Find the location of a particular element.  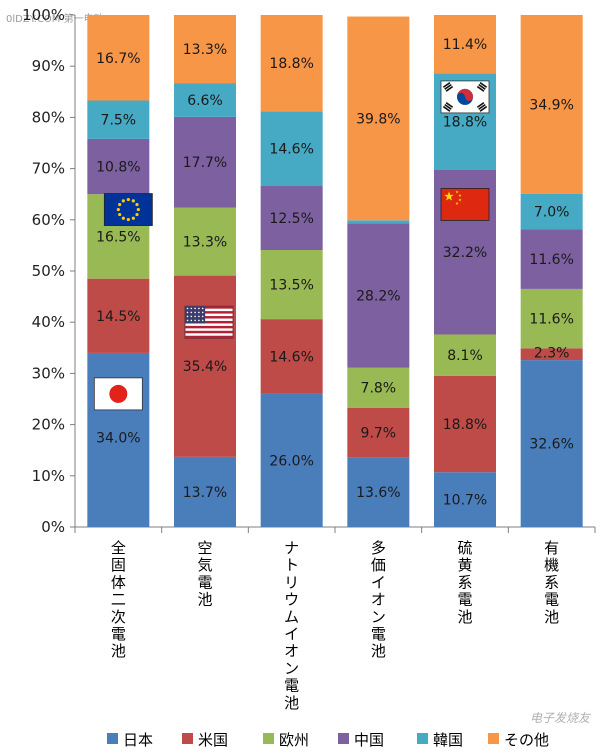

y-tick-label: 50% is located at coordinates (48, 271).